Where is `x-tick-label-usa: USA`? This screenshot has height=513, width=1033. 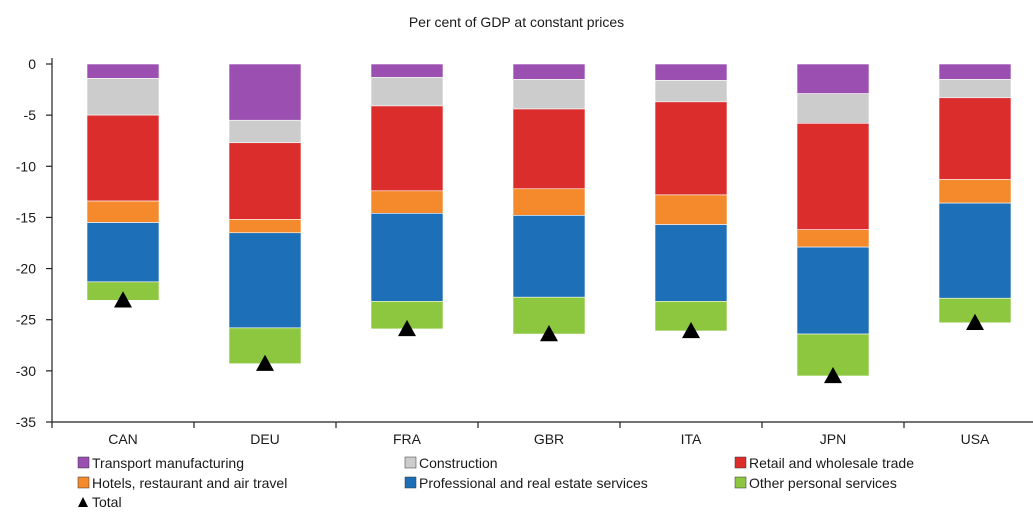 x-tick-label-usa: USA is located at coordinates (975, 439).